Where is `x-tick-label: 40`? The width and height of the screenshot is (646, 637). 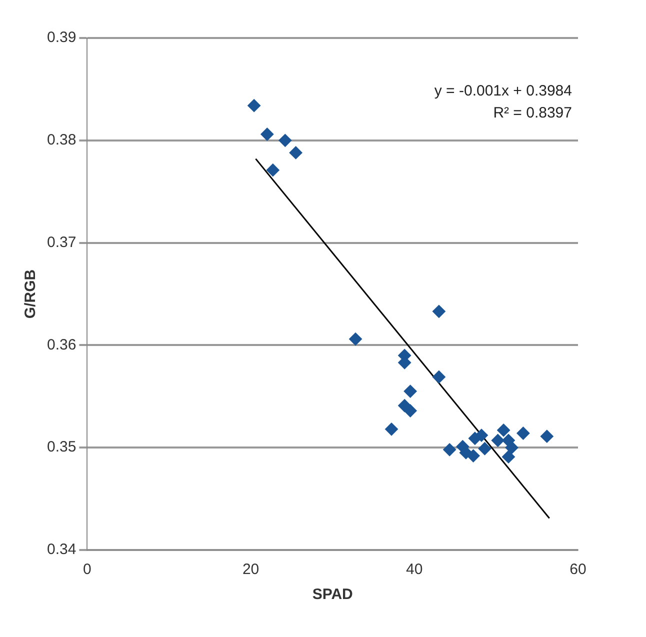
x-tick-label: 40 is located at coordinates (414, 569).